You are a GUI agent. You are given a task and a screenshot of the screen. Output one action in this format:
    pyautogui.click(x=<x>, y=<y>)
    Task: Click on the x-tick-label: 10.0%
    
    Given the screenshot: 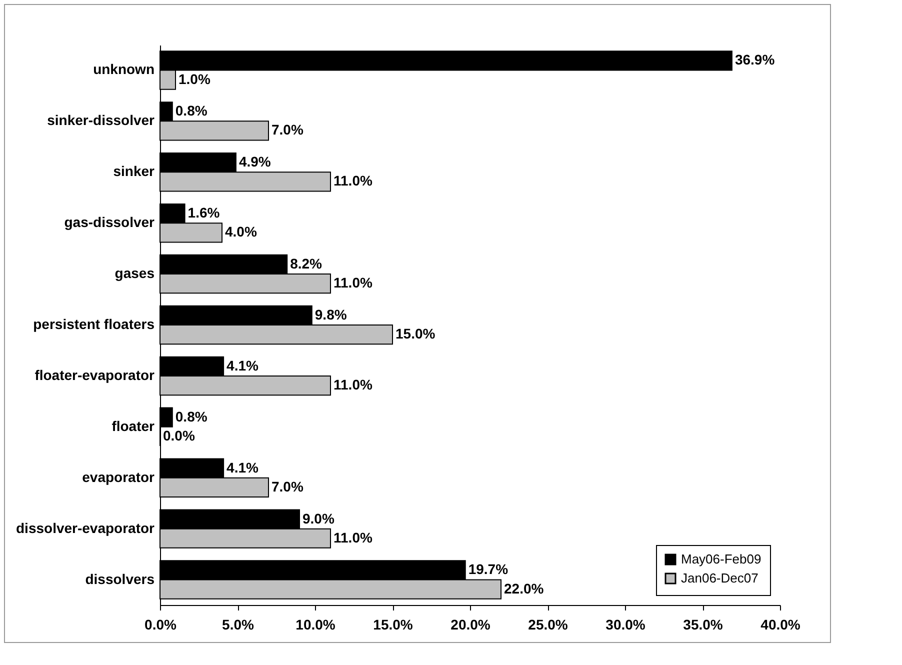 What is the action you would take?
    pyautogui.click(x=316, y=624)
    